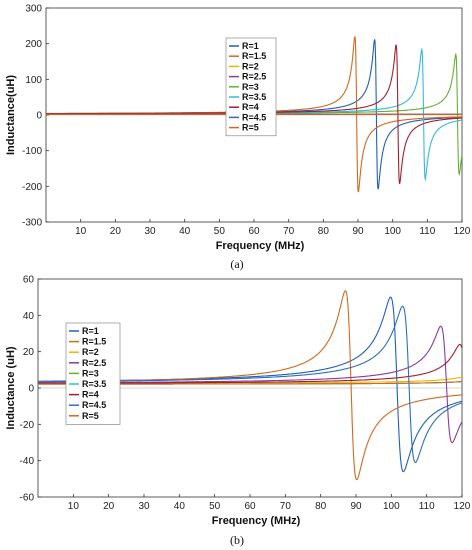 This screenshot has width=472, height=550. I want to click on y-tick-label: -100, so click(32, 151).